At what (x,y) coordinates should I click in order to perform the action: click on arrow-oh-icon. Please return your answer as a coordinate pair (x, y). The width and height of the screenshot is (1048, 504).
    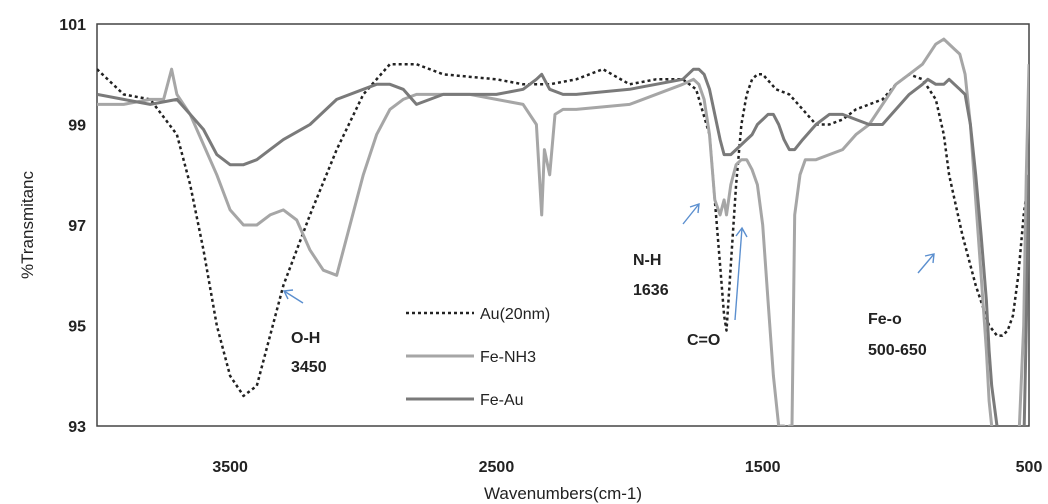
    Looking at the image, I should click on (293, 297).